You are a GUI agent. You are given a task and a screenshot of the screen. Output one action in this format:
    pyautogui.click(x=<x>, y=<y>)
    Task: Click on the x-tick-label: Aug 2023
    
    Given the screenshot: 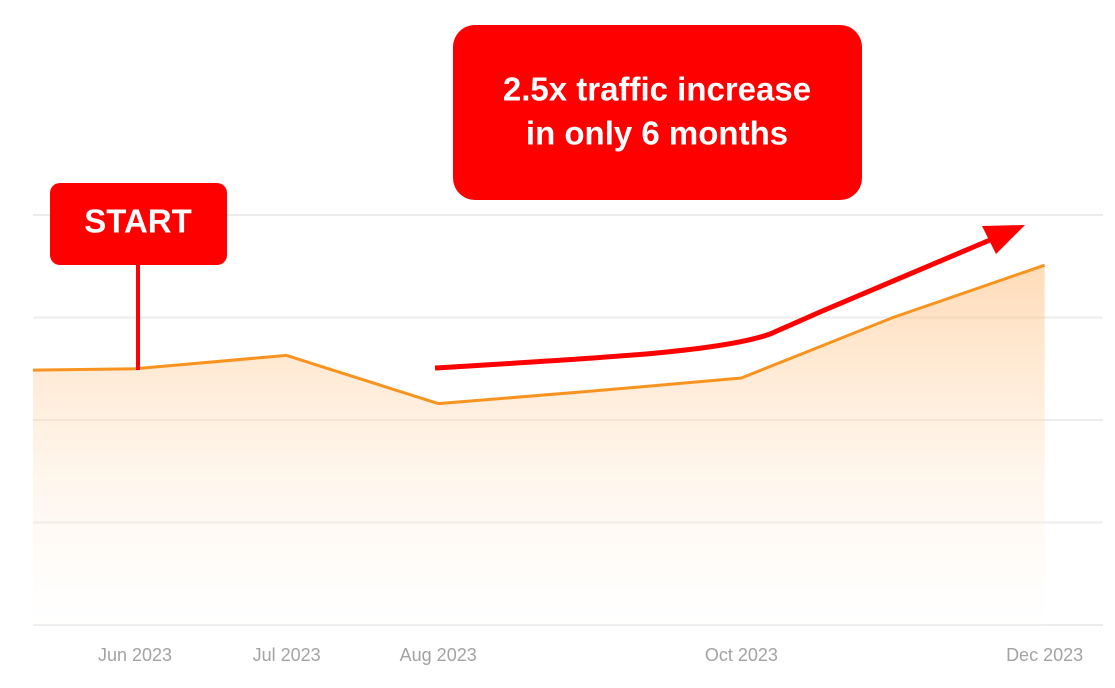 What is the action you would take?
    pyautogui.click(x=438, y=655)
    